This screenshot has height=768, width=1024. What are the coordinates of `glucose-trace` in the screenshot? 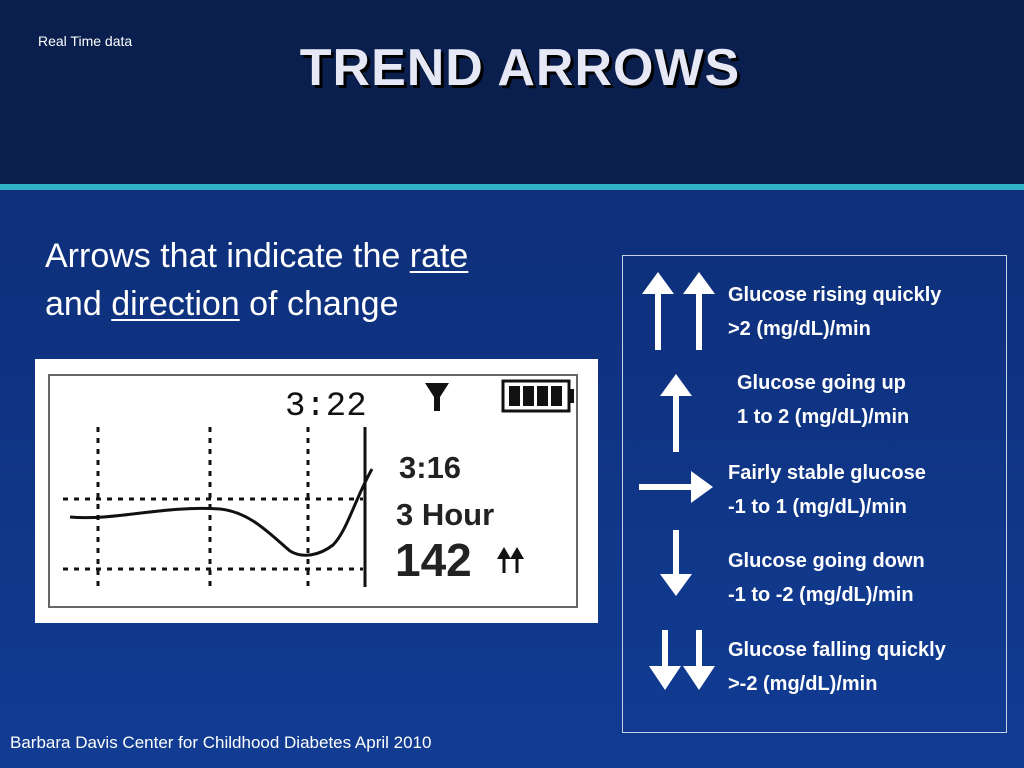 It's located at (221, 512).